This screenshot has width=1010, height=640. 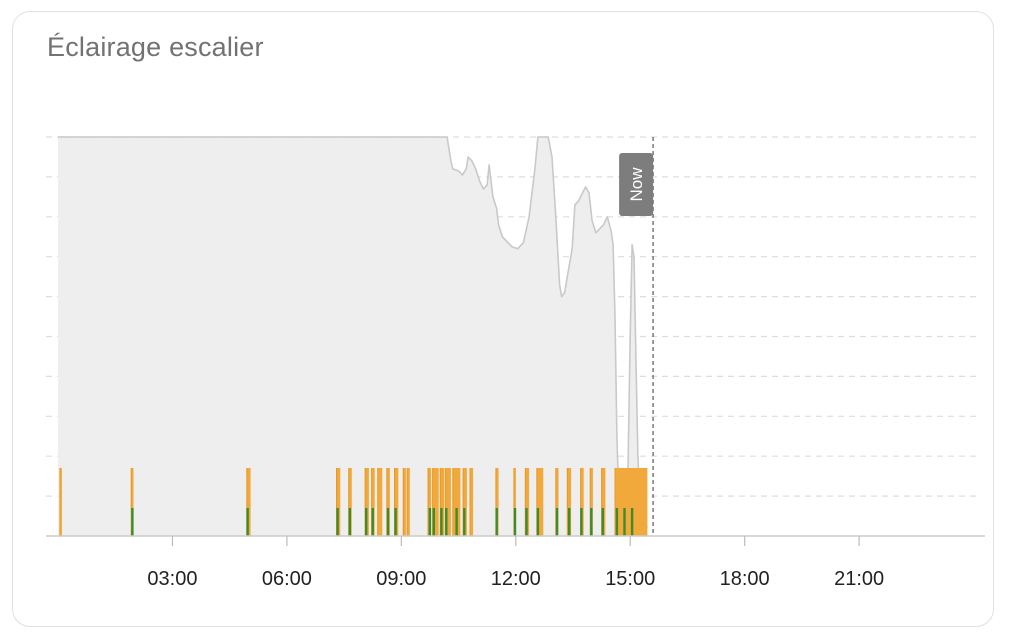 What do you see at coordinates (516, 579) in the screenshot?
I see `x-tick-label-3: 12:00` at bounding box center [516, 579].